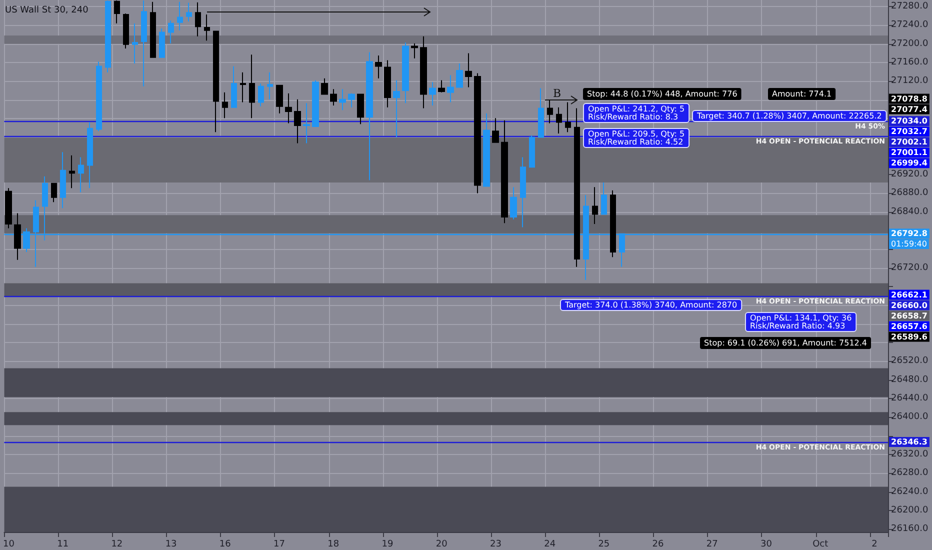  Describe the element at coordinates (909, 455) in the screenshot. I see `y-tick-label: 26320.0` at that location.